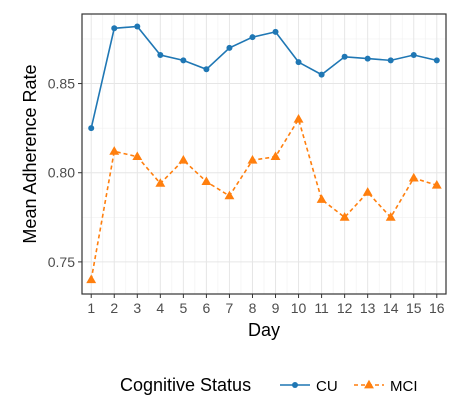 The image size is (474, 414). What do you see at coordinates (160, 308) in the screenshot?
I see `x-tick-label: 4` at bounding box center [160, 308].